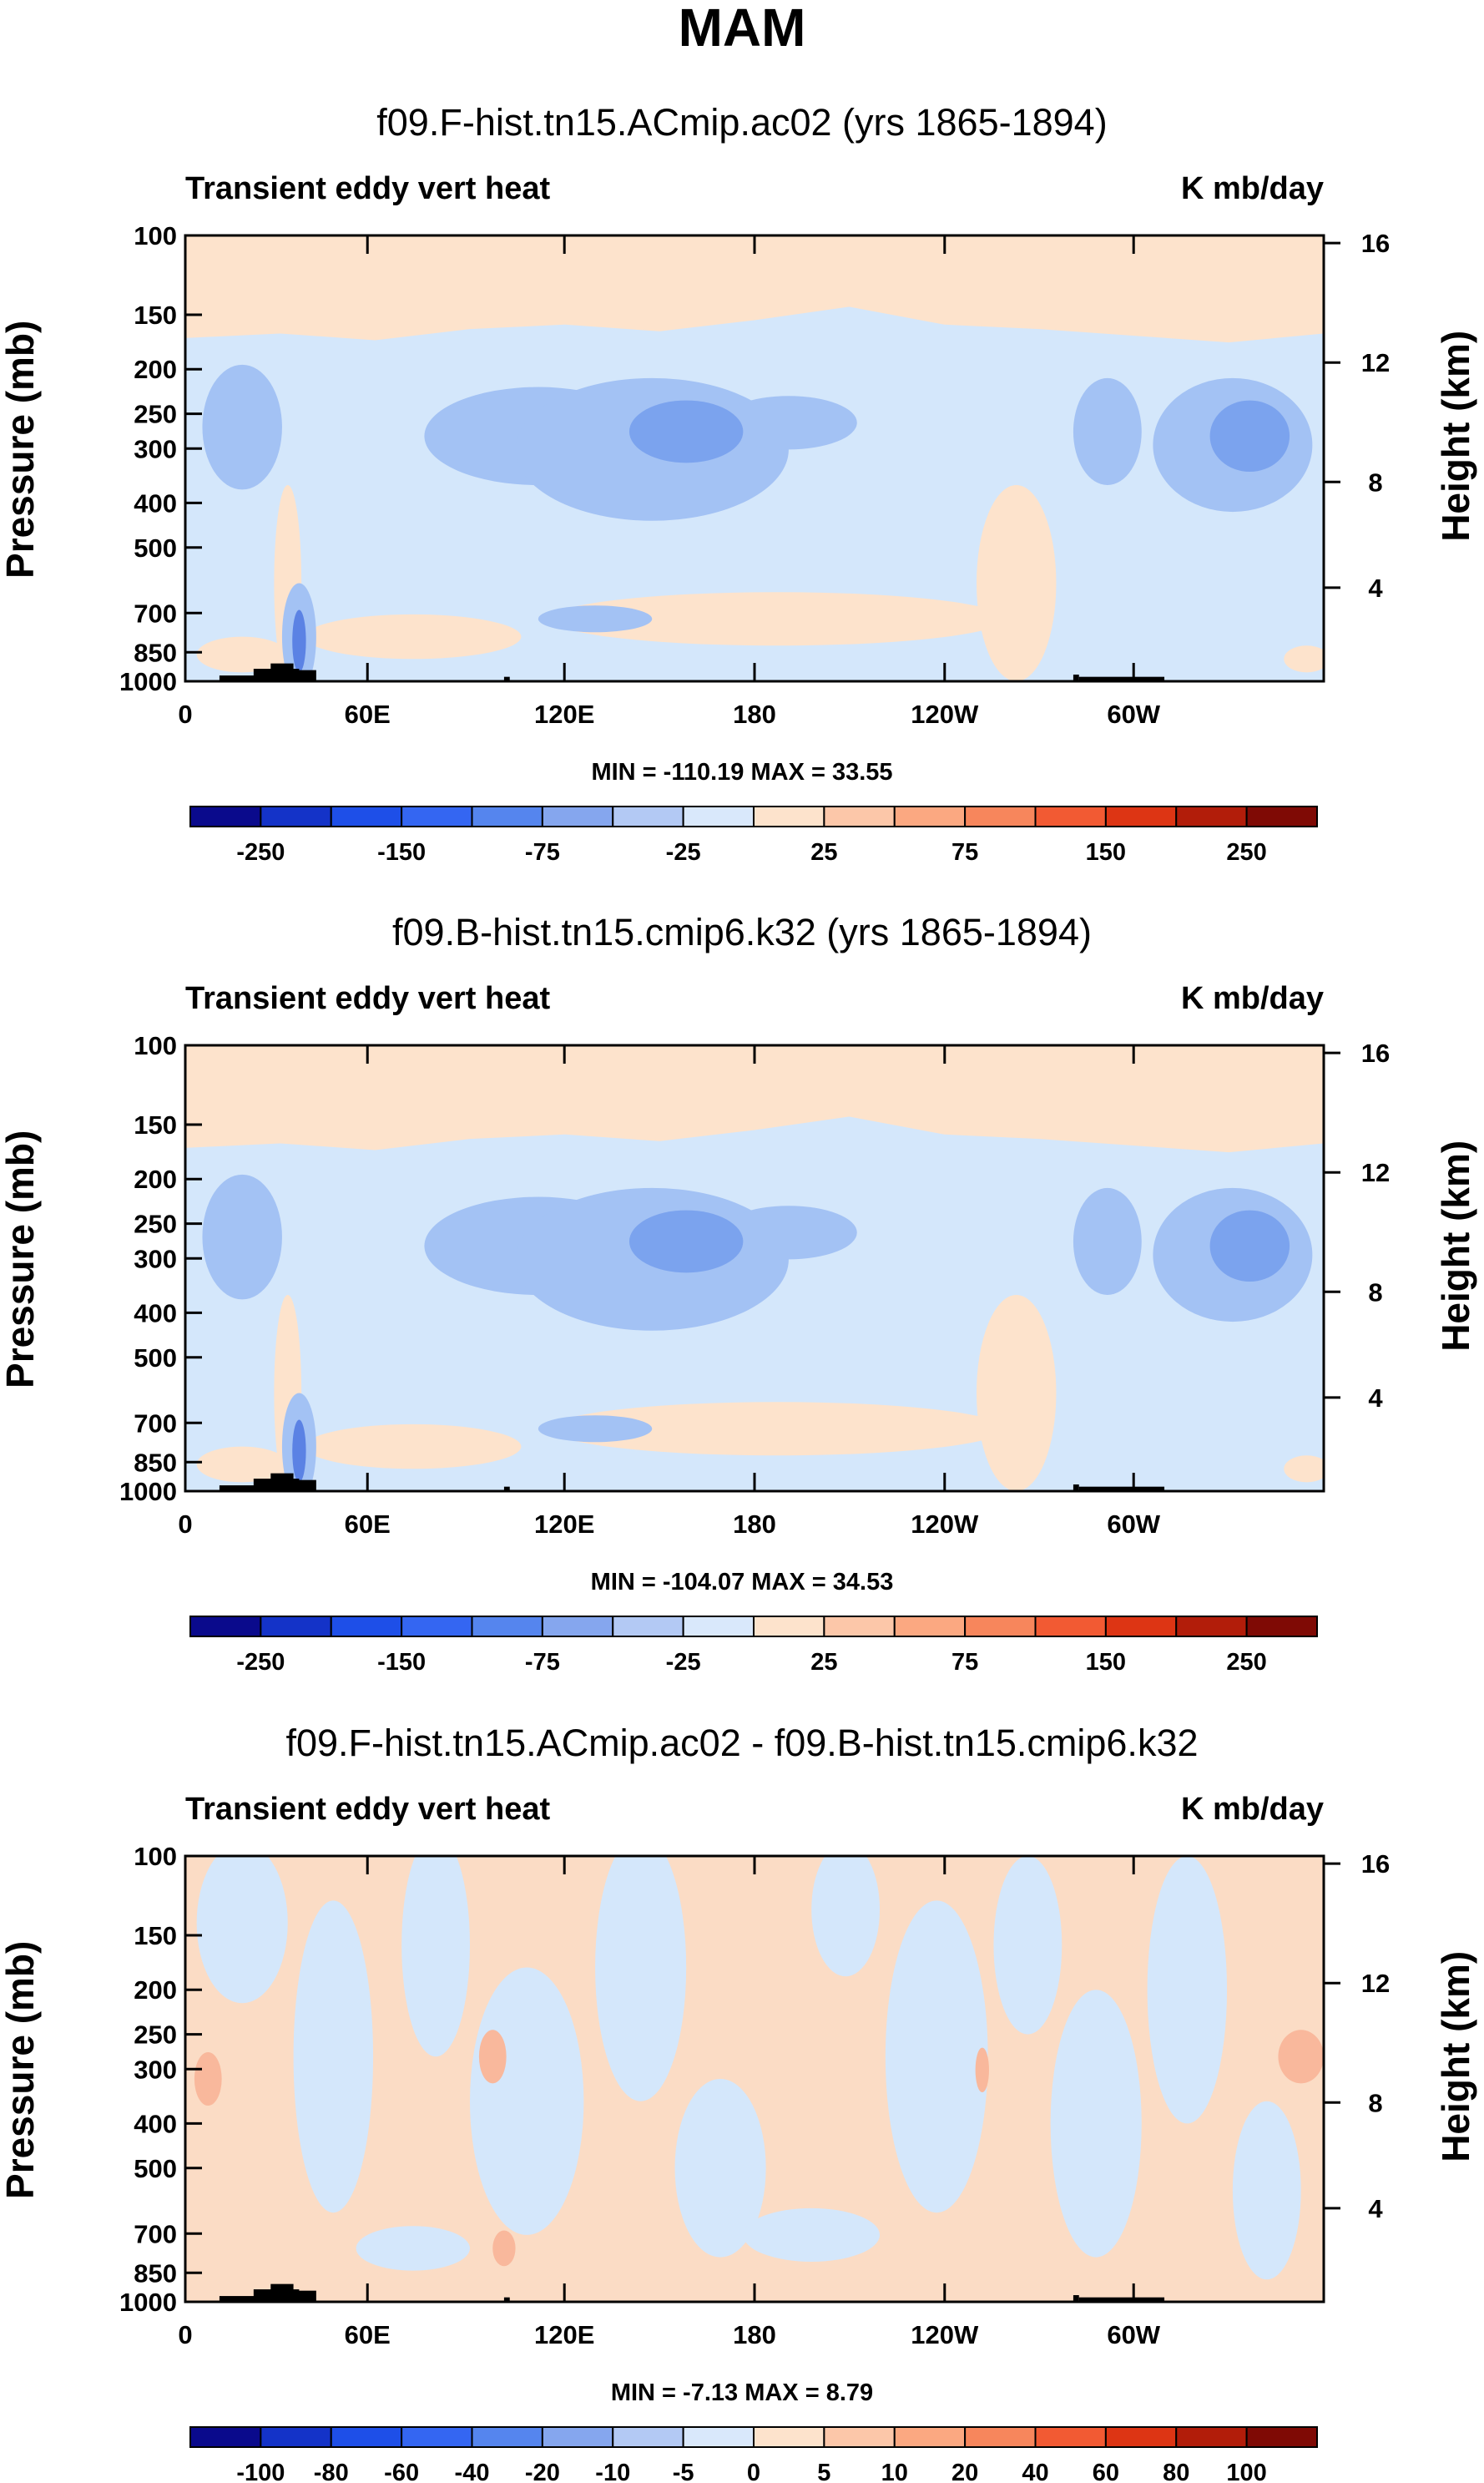 The width and height of the screenshot is (1484, 2483). Describe the element at coordinates (753, 2454) in the screenshot. I see `colorbar: -100 -80 -60 -40 -20 -10 -5 0 5 10 20 40 60 80 100` at that location.